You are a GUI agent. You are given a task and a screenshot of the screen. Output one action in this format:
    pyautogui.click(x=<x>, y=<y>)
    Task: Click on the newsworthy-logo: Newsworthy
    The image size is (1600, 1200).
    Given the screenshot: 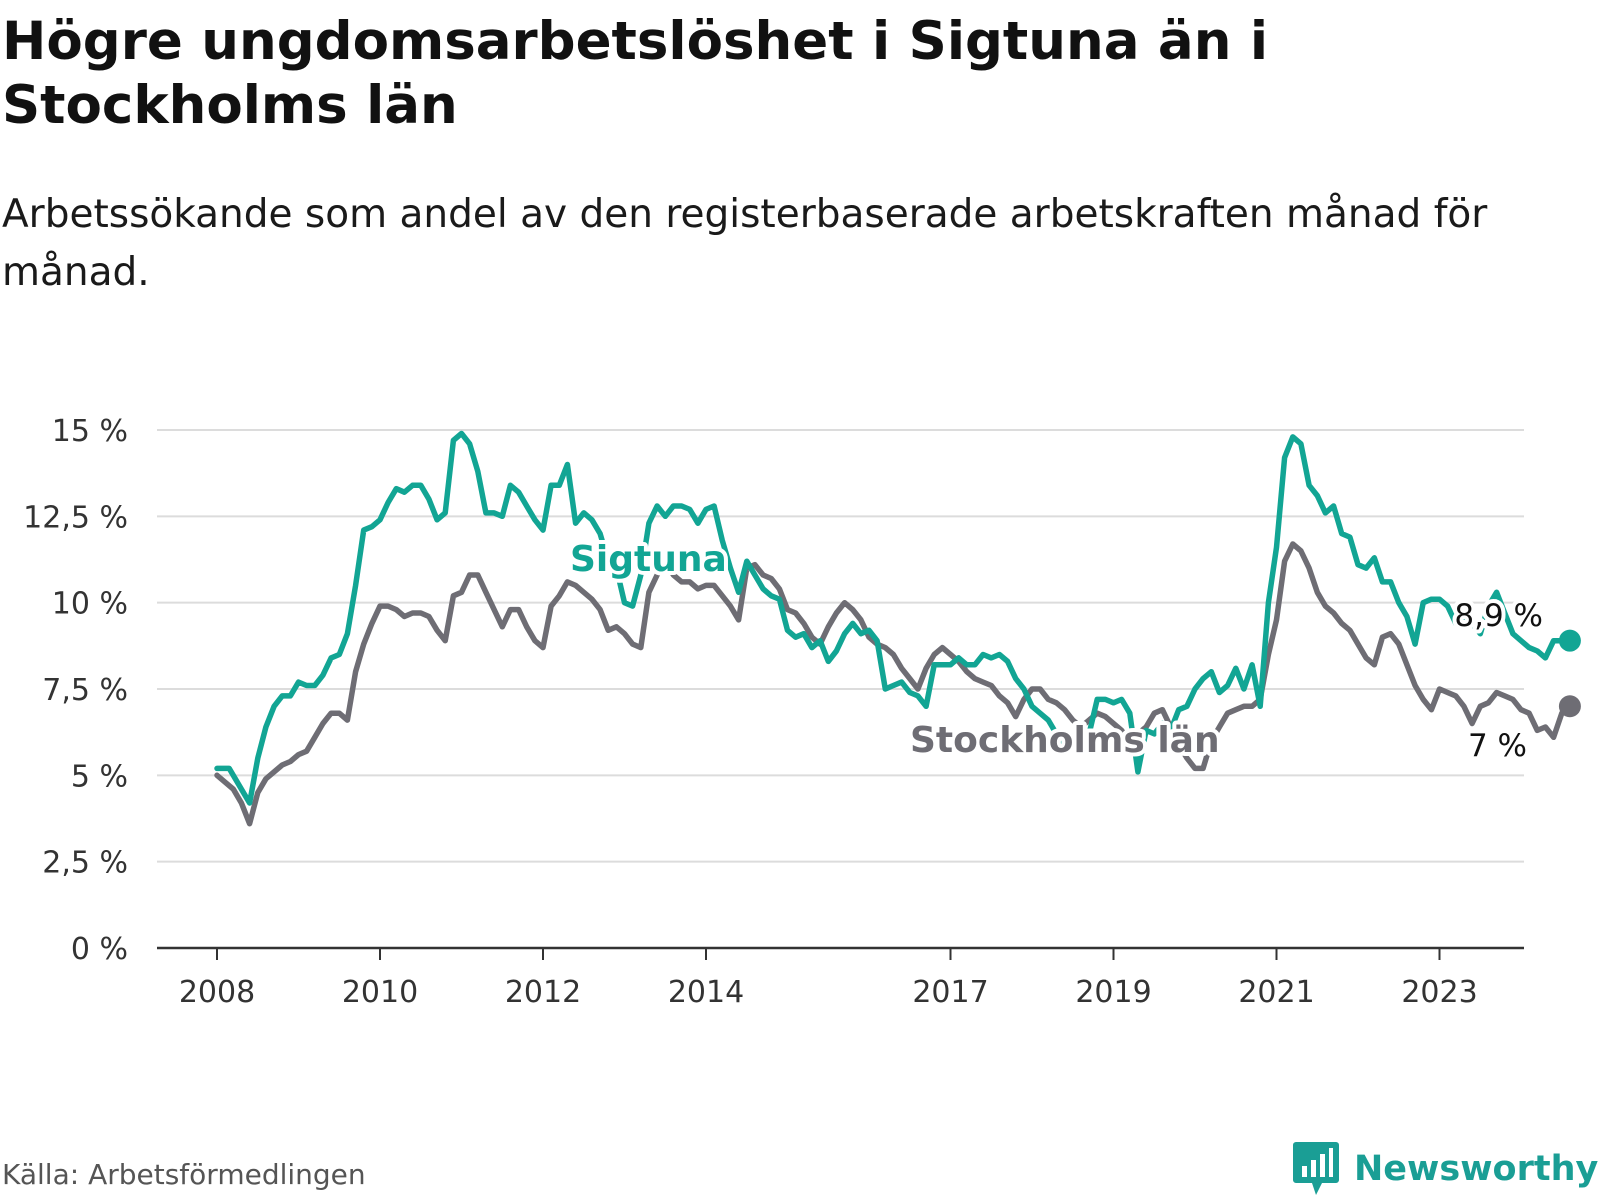 What is the action you would take?
    pyautogui.click(x=1445, y=1169)
    